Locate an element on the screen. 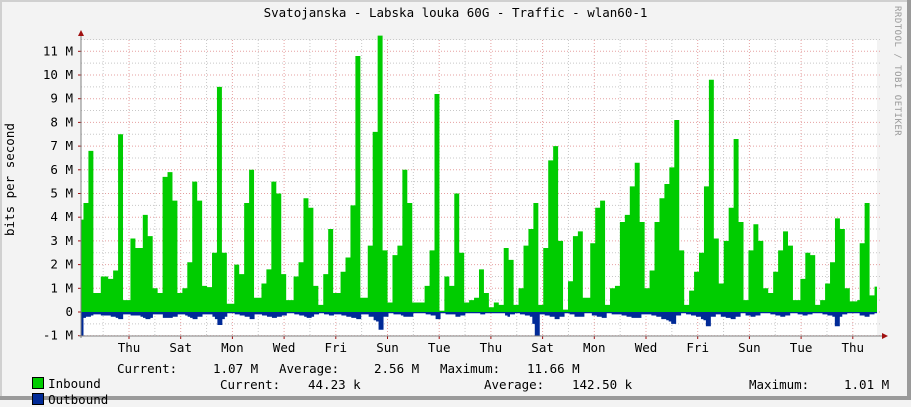  y-tick-label: 10 M is located at coordinates (58, 74).